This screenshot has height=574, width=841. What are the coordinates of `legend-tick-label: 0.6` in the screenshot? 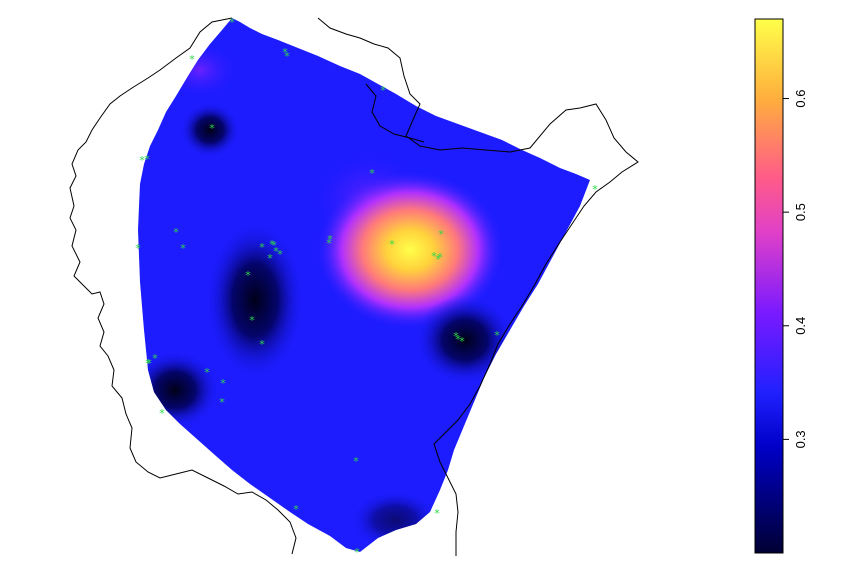 It's located at (800, 98).